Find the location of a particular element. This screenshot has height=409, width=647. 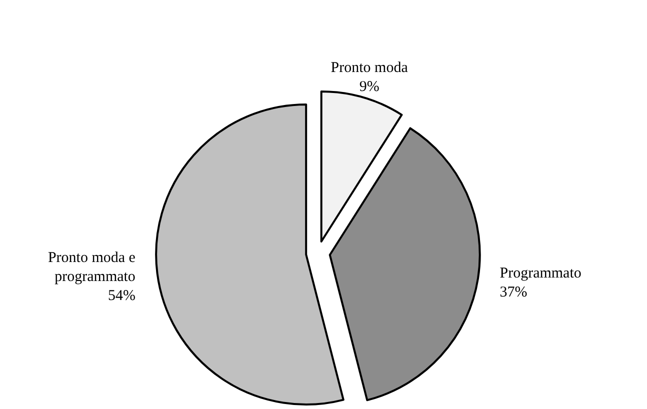

slice-label: Pronto moda is located at coordinates (369, 68).